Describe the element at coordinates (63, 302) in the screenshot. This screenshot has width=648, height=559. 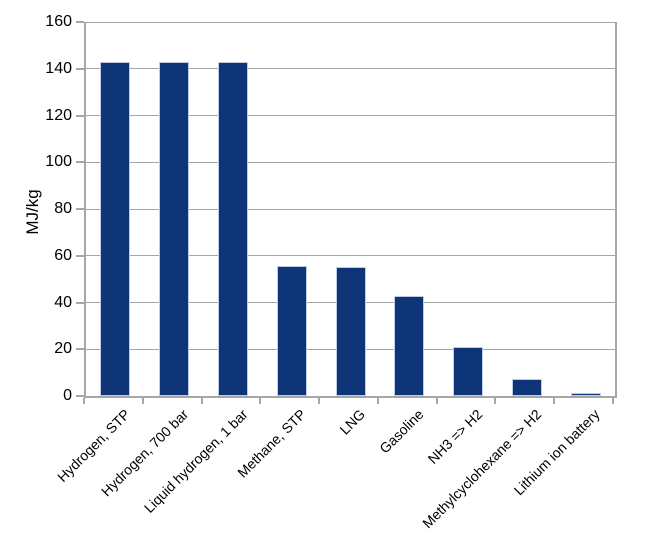
I see `y-tick-label-40: 40` at that location.